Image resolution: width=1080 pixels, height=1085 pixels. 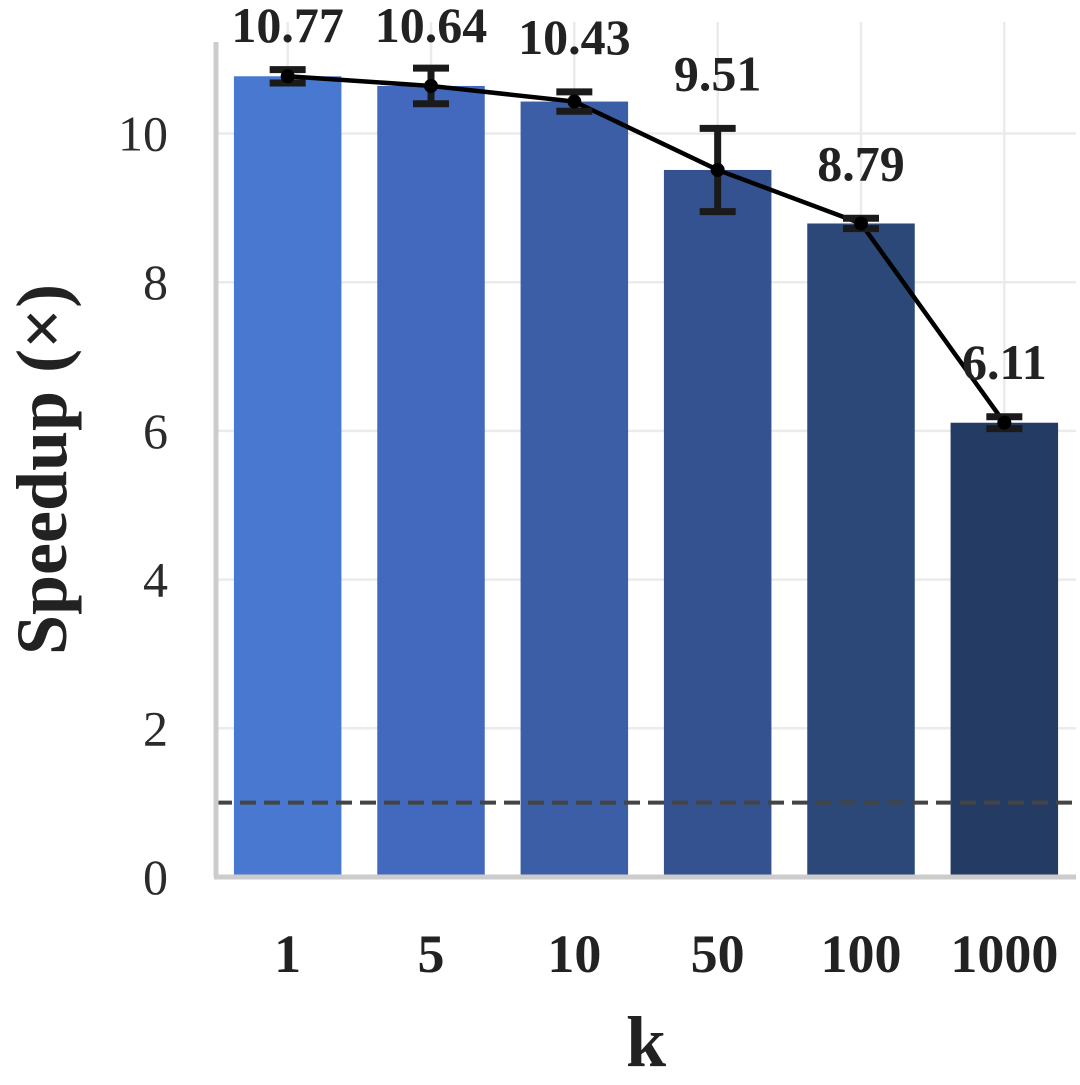 I want to click on x-tick-label-50: 50, so click(x=718, y=954).